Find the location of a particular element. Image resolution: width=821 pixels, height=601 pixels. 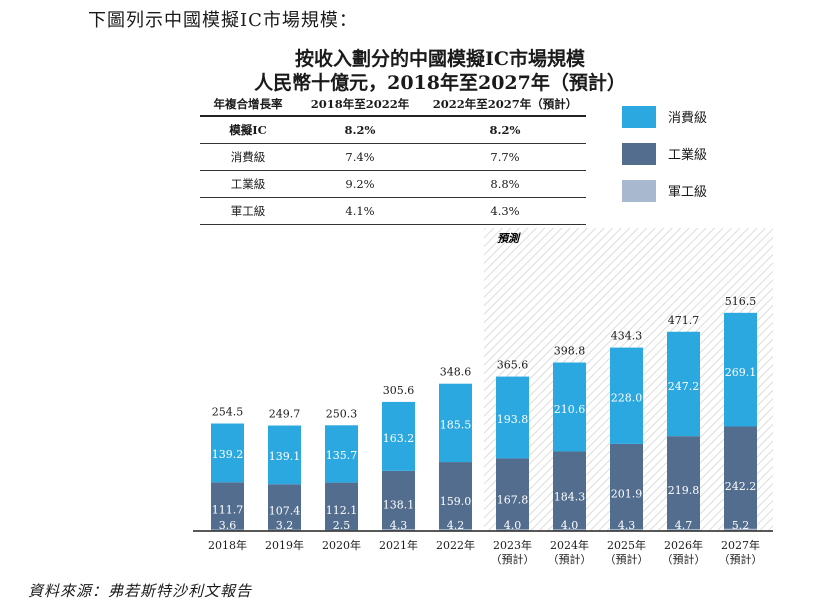

cagr-row-label: 軍工級 is located at coordinates (248, 211).